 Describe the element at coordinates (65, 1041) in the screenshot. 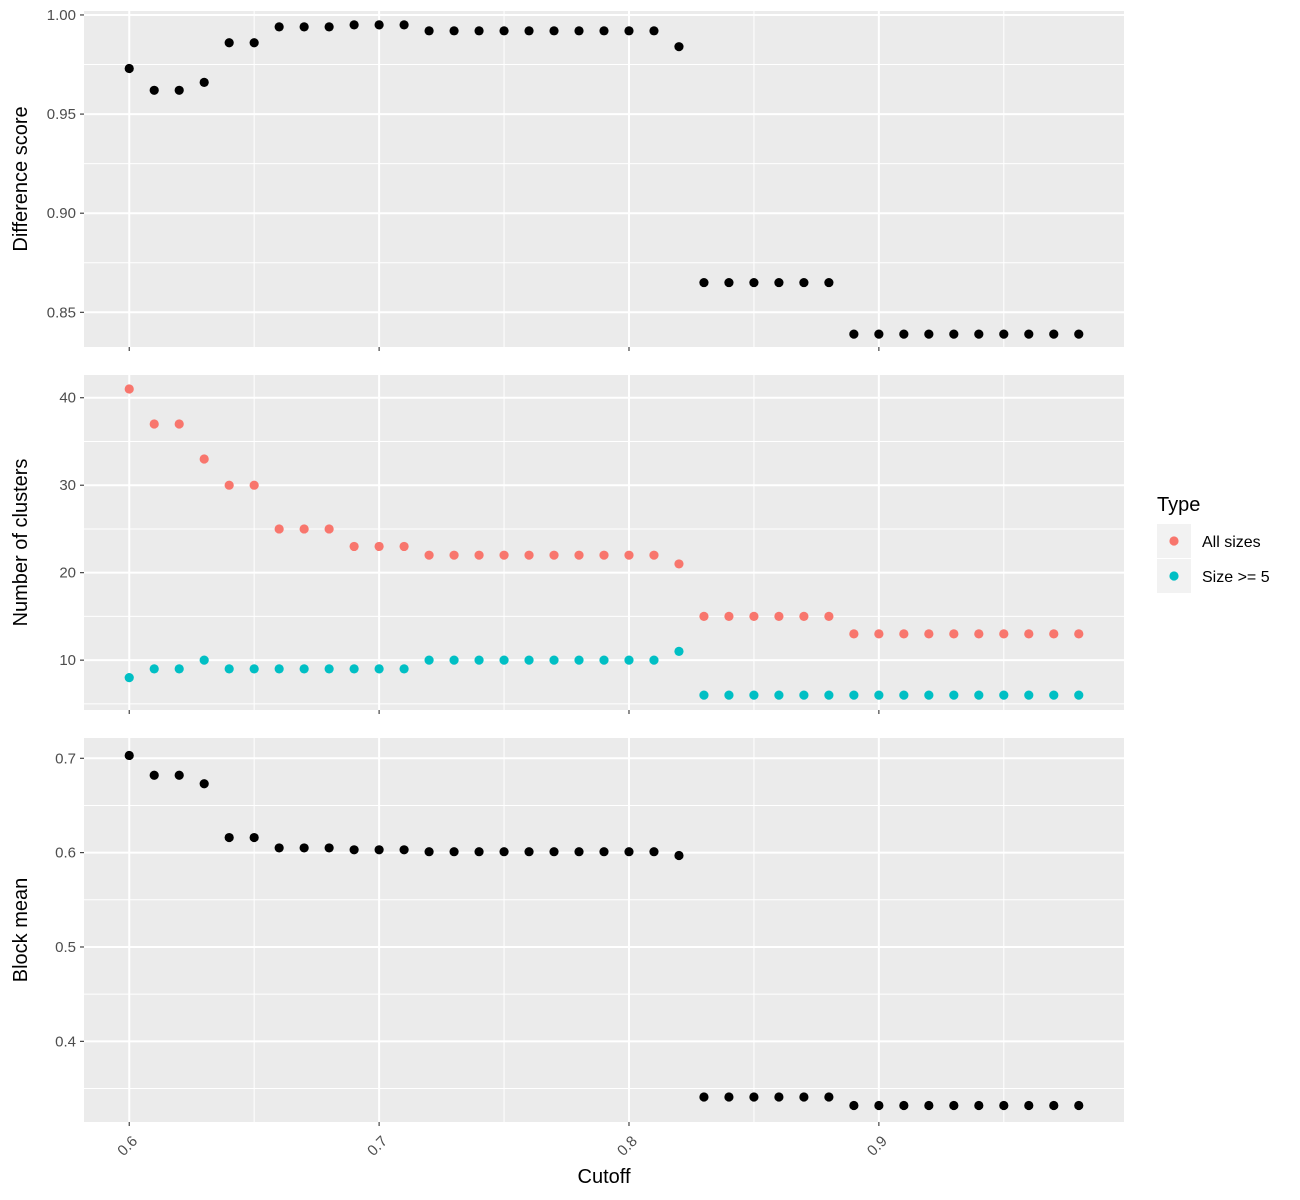

I see `y-tick-label: 0.4` at that location.